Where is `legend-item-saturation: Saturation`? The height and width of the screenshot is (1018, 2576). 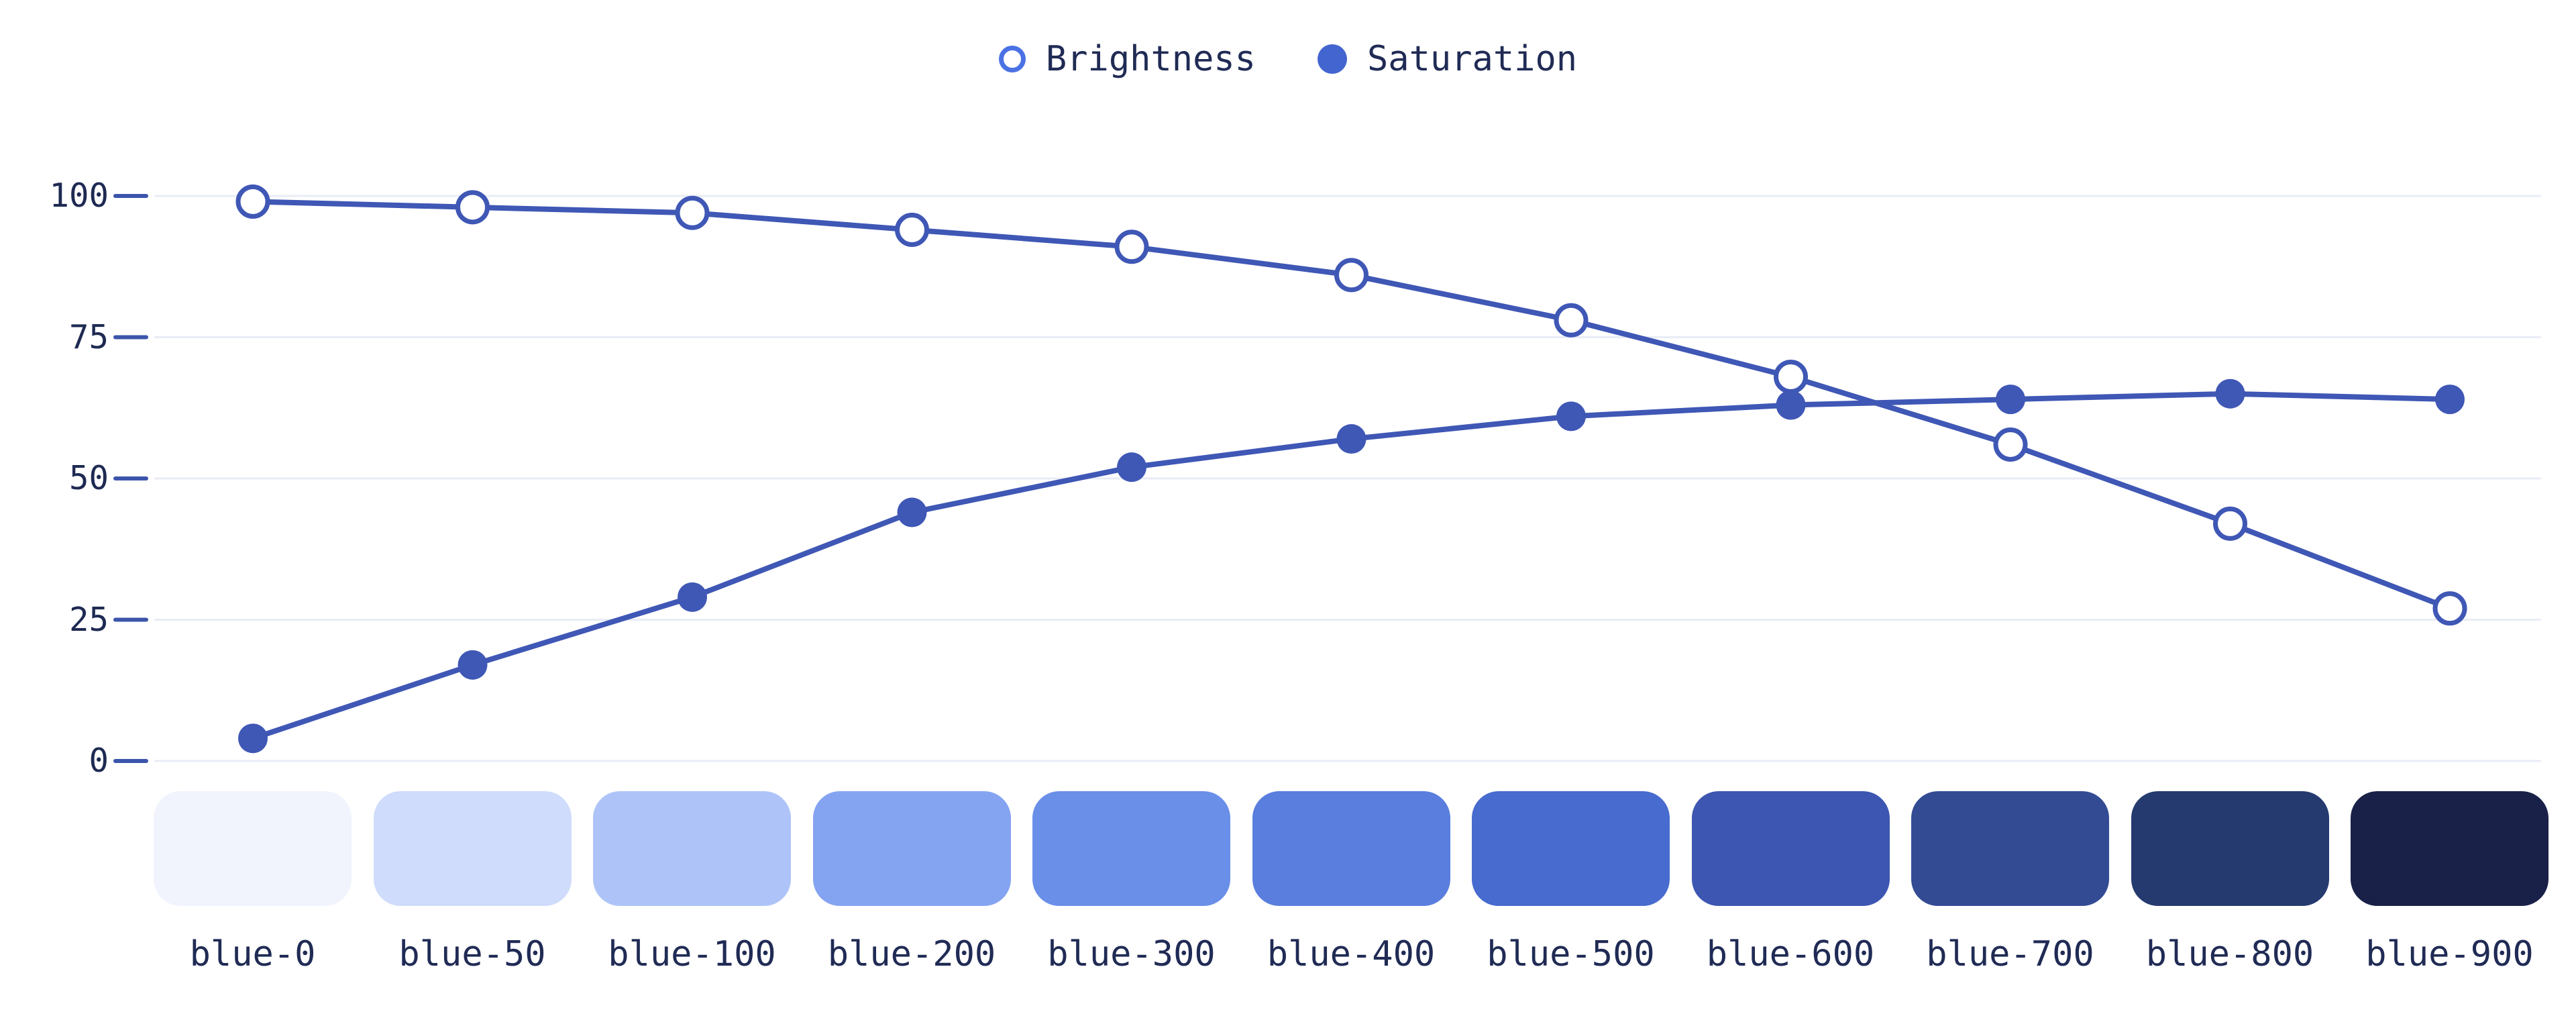 legend-item-saturation: Saturation is located at coordinates (1447, 59).